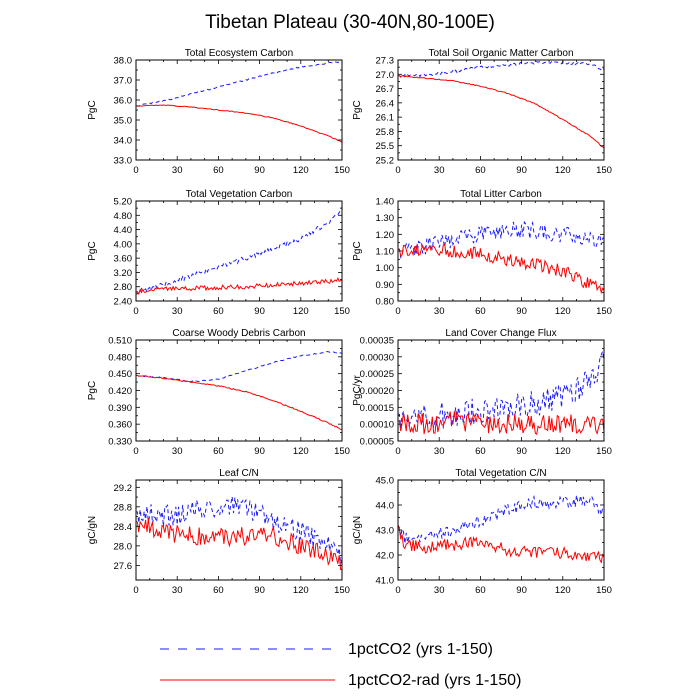  I want to click on x-tick-label-total-litter-carbon: 150, so click(604, 311).